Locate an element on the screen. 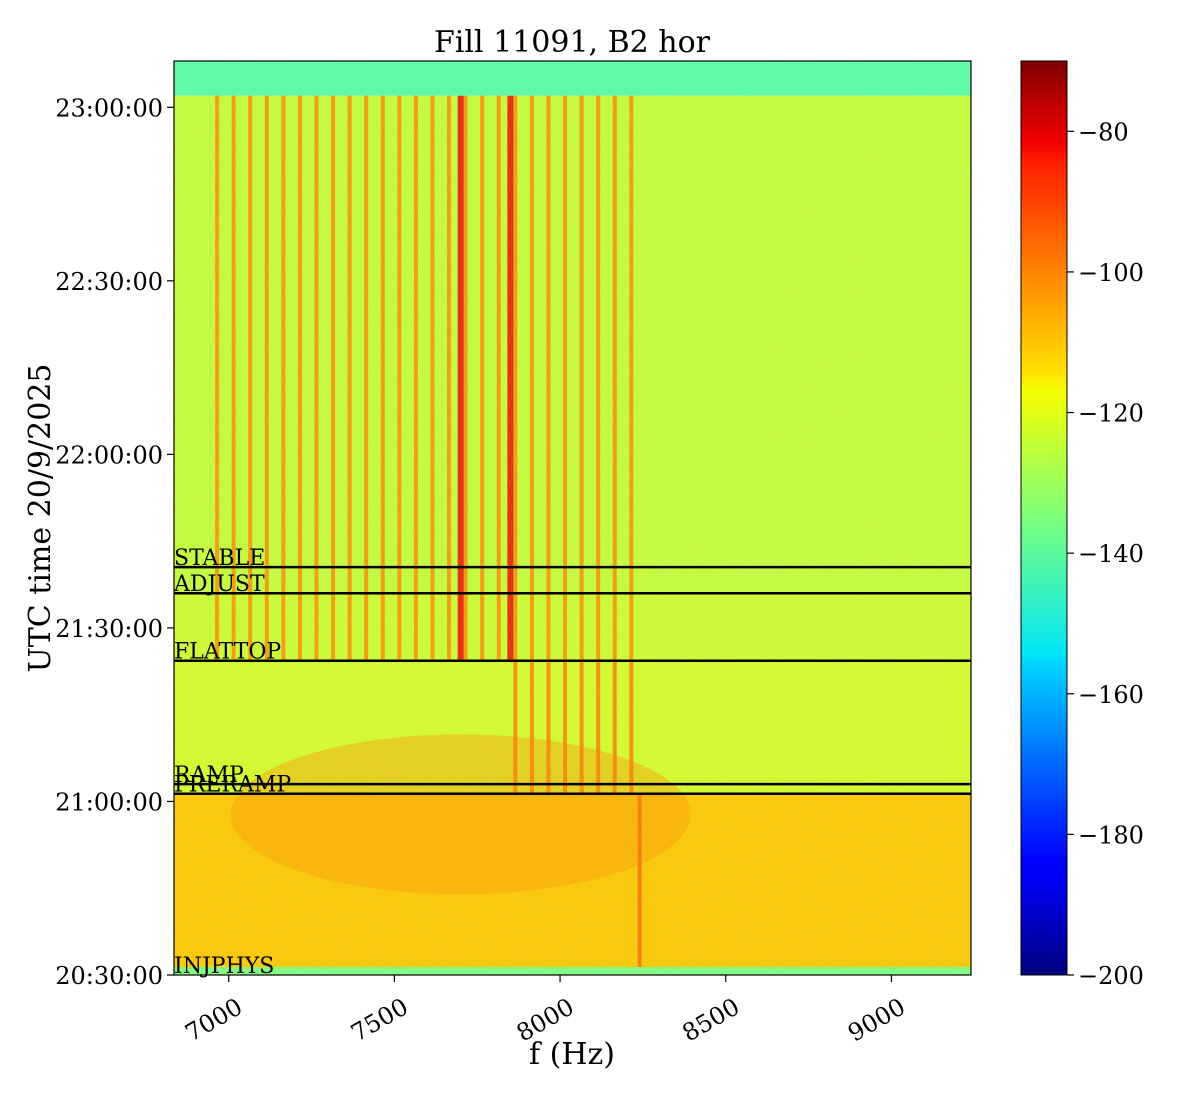 The height and width of the screenshot is (1100, 1200). colorbar-tick-label: −180 is located at coordinates (1111, 835).